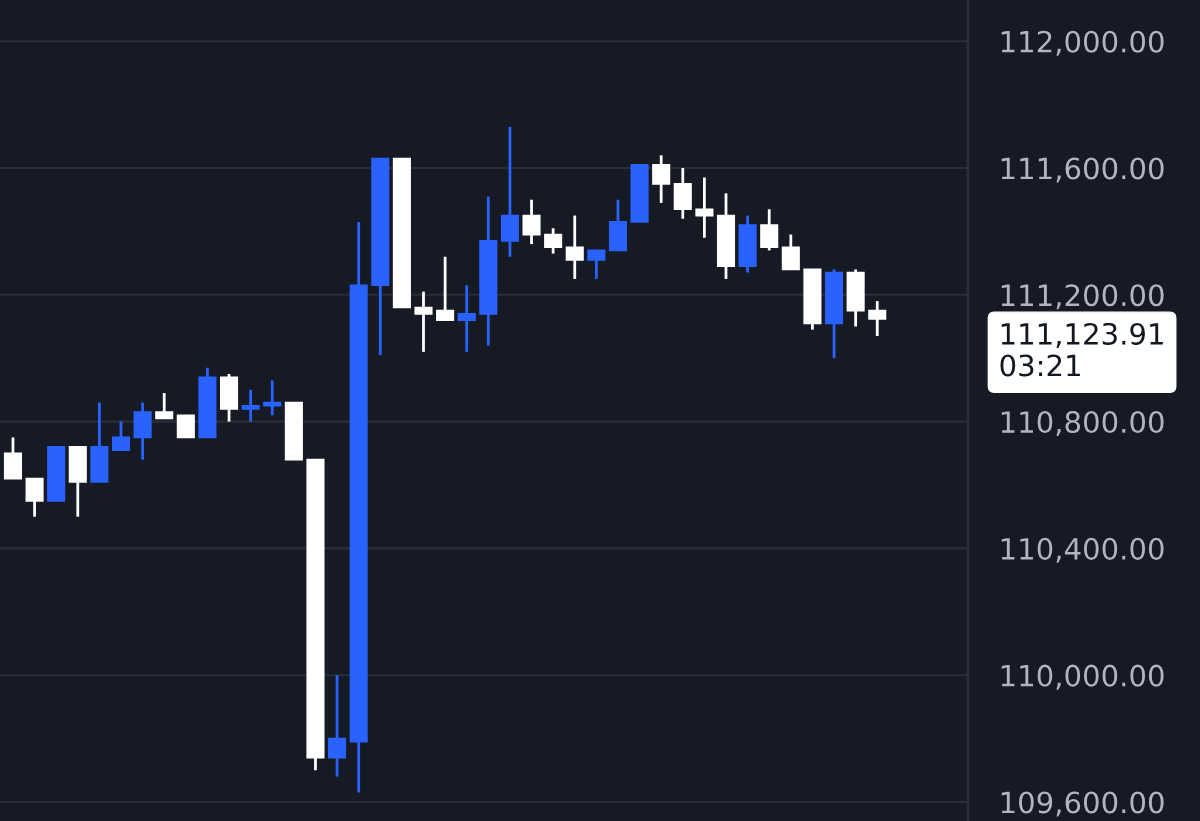 The height and width of the screenshot is (821, 1200). Describe the element at coordinates (1082, 804) in the screenshot. I see `y-tick-label: 109,600.00` at that location.